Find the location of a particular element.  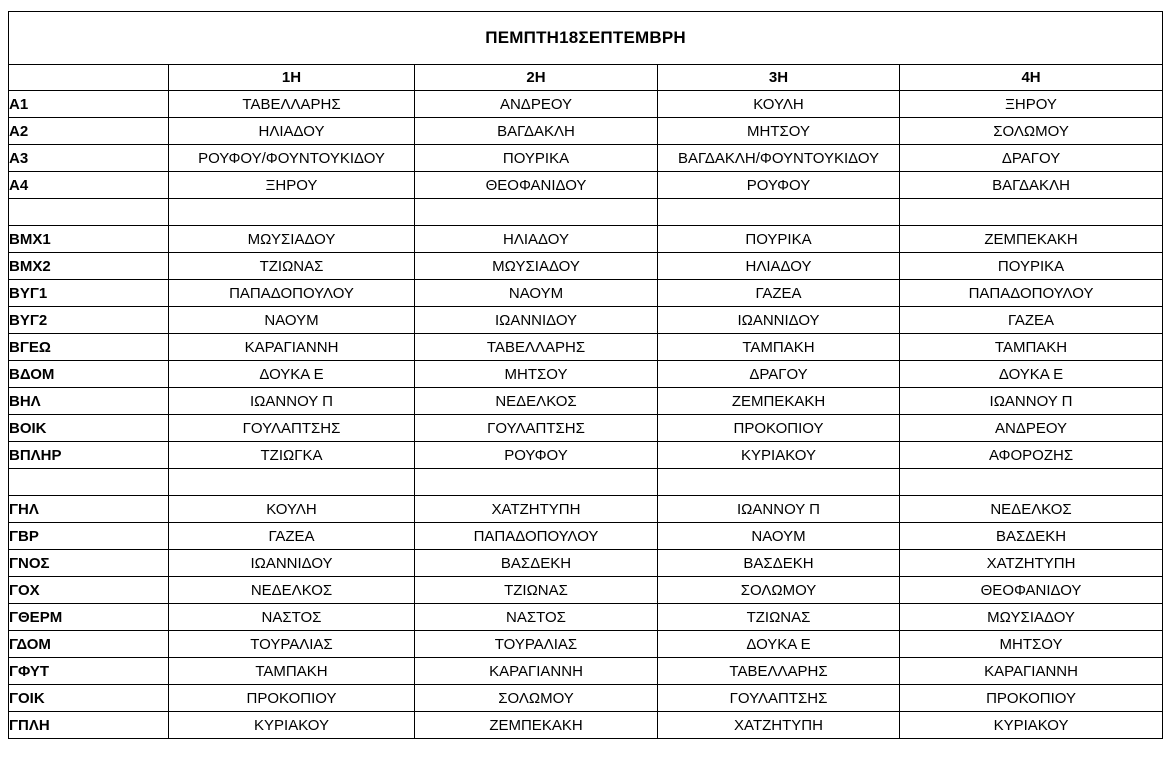

table-row: ΓΟΙΚ ΠΡΟΚΟΠΙΟΥ ΣΟΛΩΜΟΥ ΓΟΥΛΑΠΤΣΗΣ ΠΡΟΚΟΠΙΟΥ is located at coordinates (586, 698).